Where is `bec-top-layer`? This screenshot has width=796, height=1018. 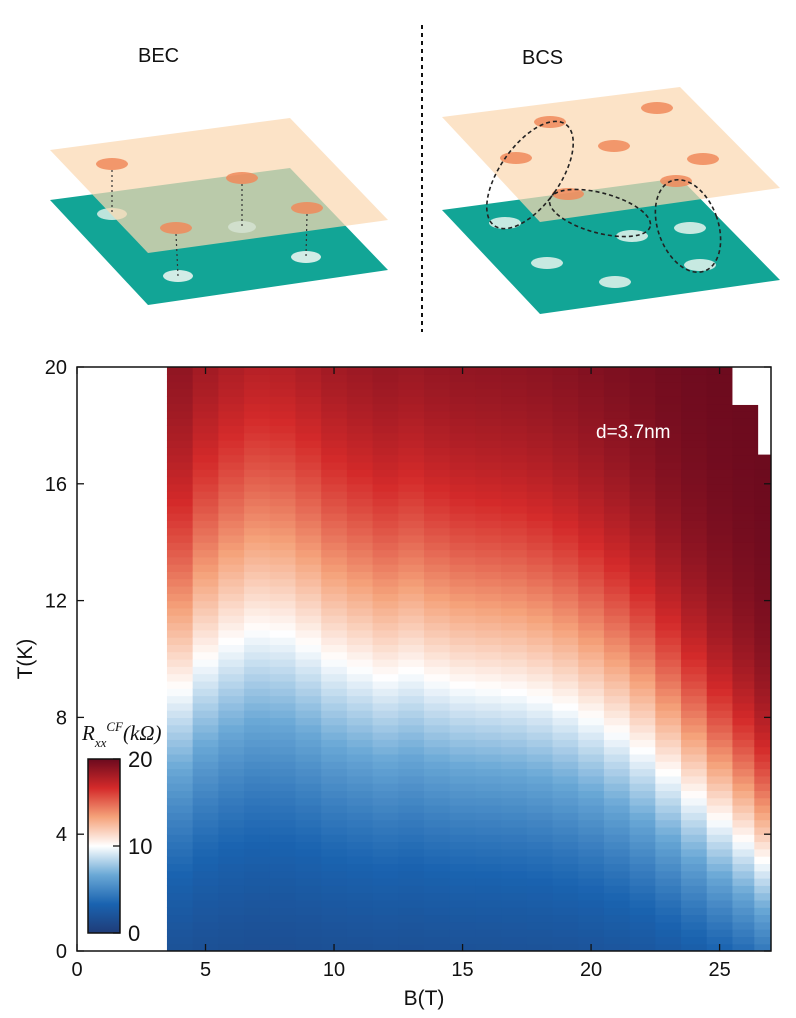
bec-top-layer is located at coordinates (219, 185).